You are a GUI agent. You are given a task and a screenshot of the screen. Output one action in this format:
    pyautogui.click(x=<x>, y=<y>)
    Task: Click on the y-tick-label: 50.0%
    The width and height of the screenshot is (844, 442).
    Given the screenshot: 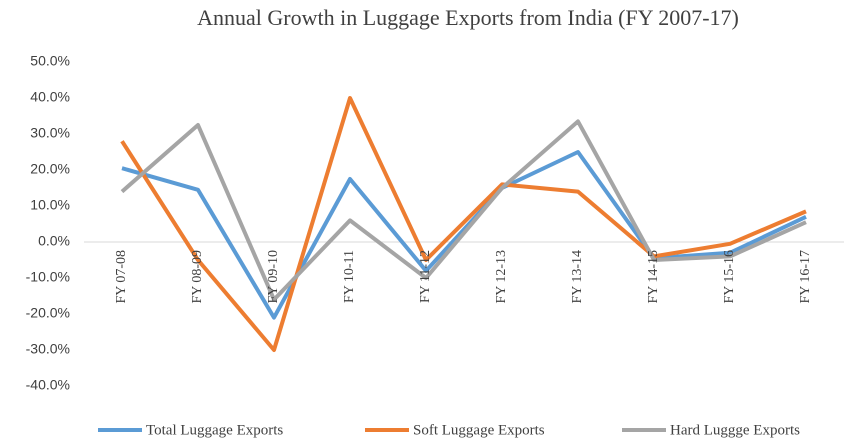 What is the action you would take?
    pyautogui.click(x=50, y=61)
    